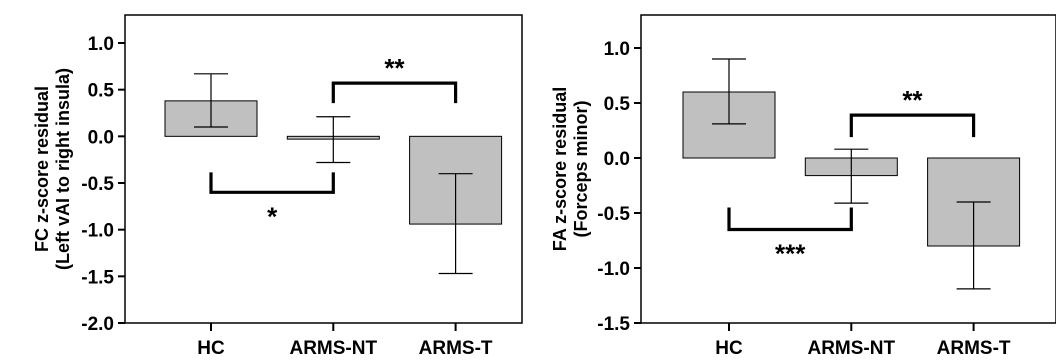 The image size is (1056, 360). Describe the element at coordinates (42, 169) in the screenshot. I see `y-axis-title-line: FC z-score residual` at that location.